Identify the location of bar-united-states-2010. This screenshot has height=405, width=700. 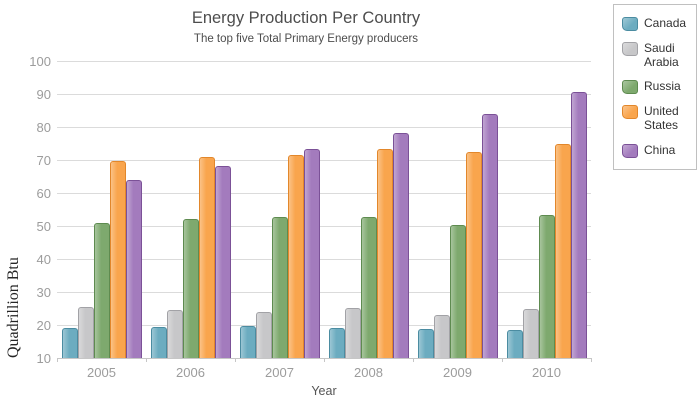
(562, 251).